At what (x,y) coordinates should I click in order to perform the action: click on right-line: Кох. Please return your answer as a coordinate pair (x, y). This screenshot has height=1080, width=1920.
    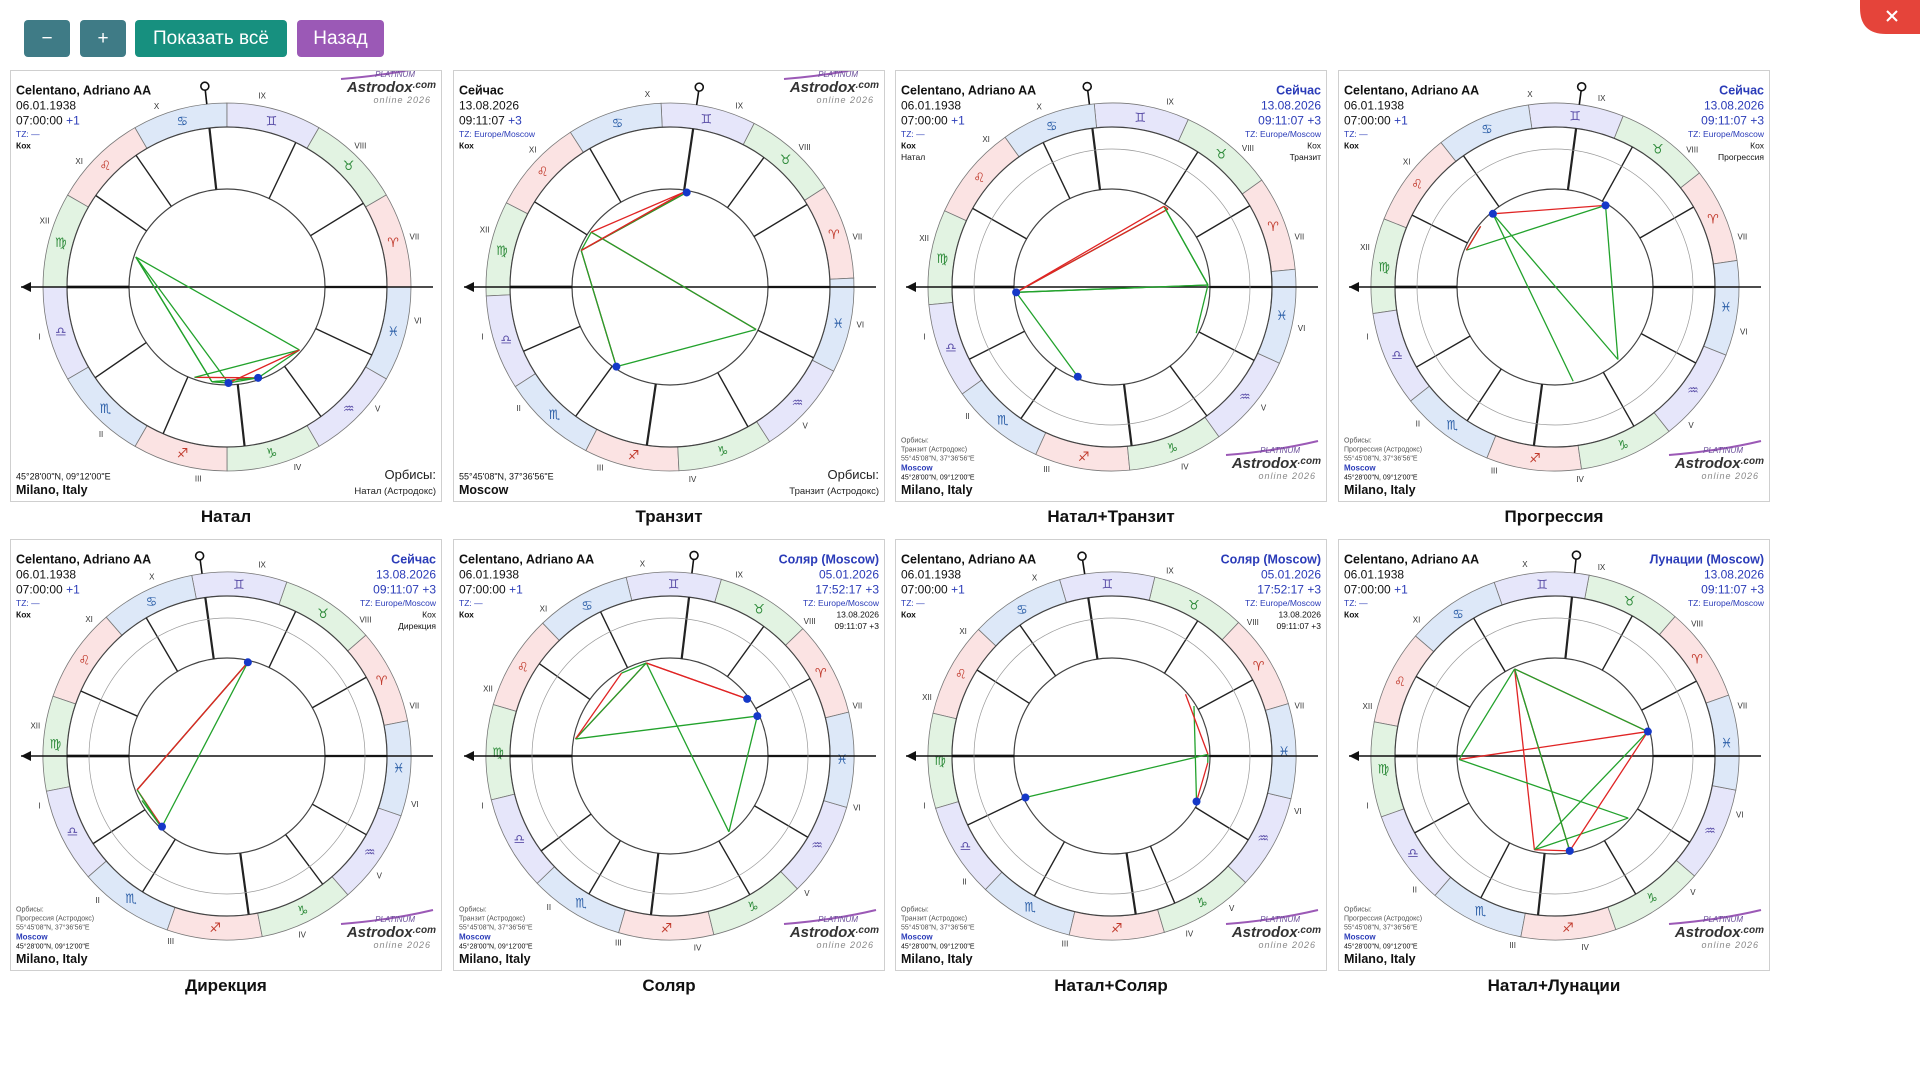
    Looking at the image, I should click on (1757, 145).